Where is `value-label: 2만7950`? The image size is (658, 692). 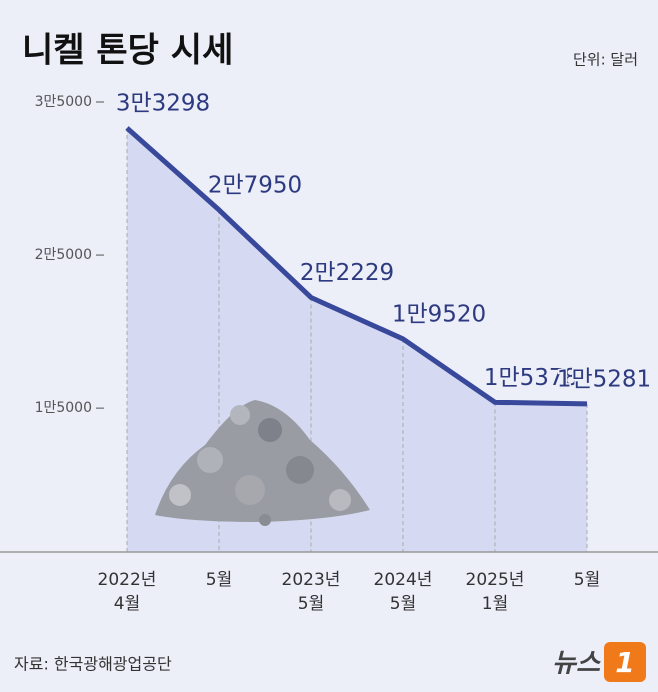
value-label: 2만7950 is located at coordinates (255, 185).